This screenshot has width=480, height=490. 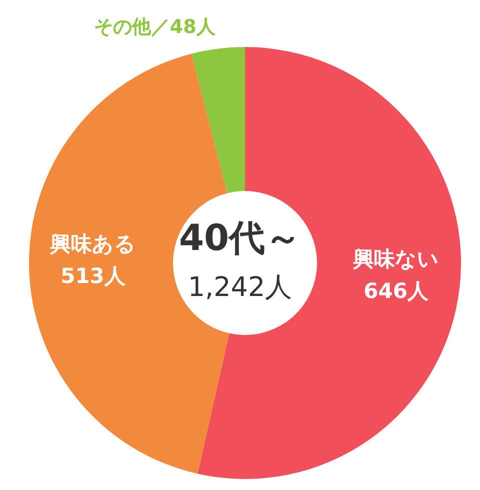 What do you see at coordinates (240, 287) in the screenshot?
I see `text: 1,242人` at bounding box center [240, 287].